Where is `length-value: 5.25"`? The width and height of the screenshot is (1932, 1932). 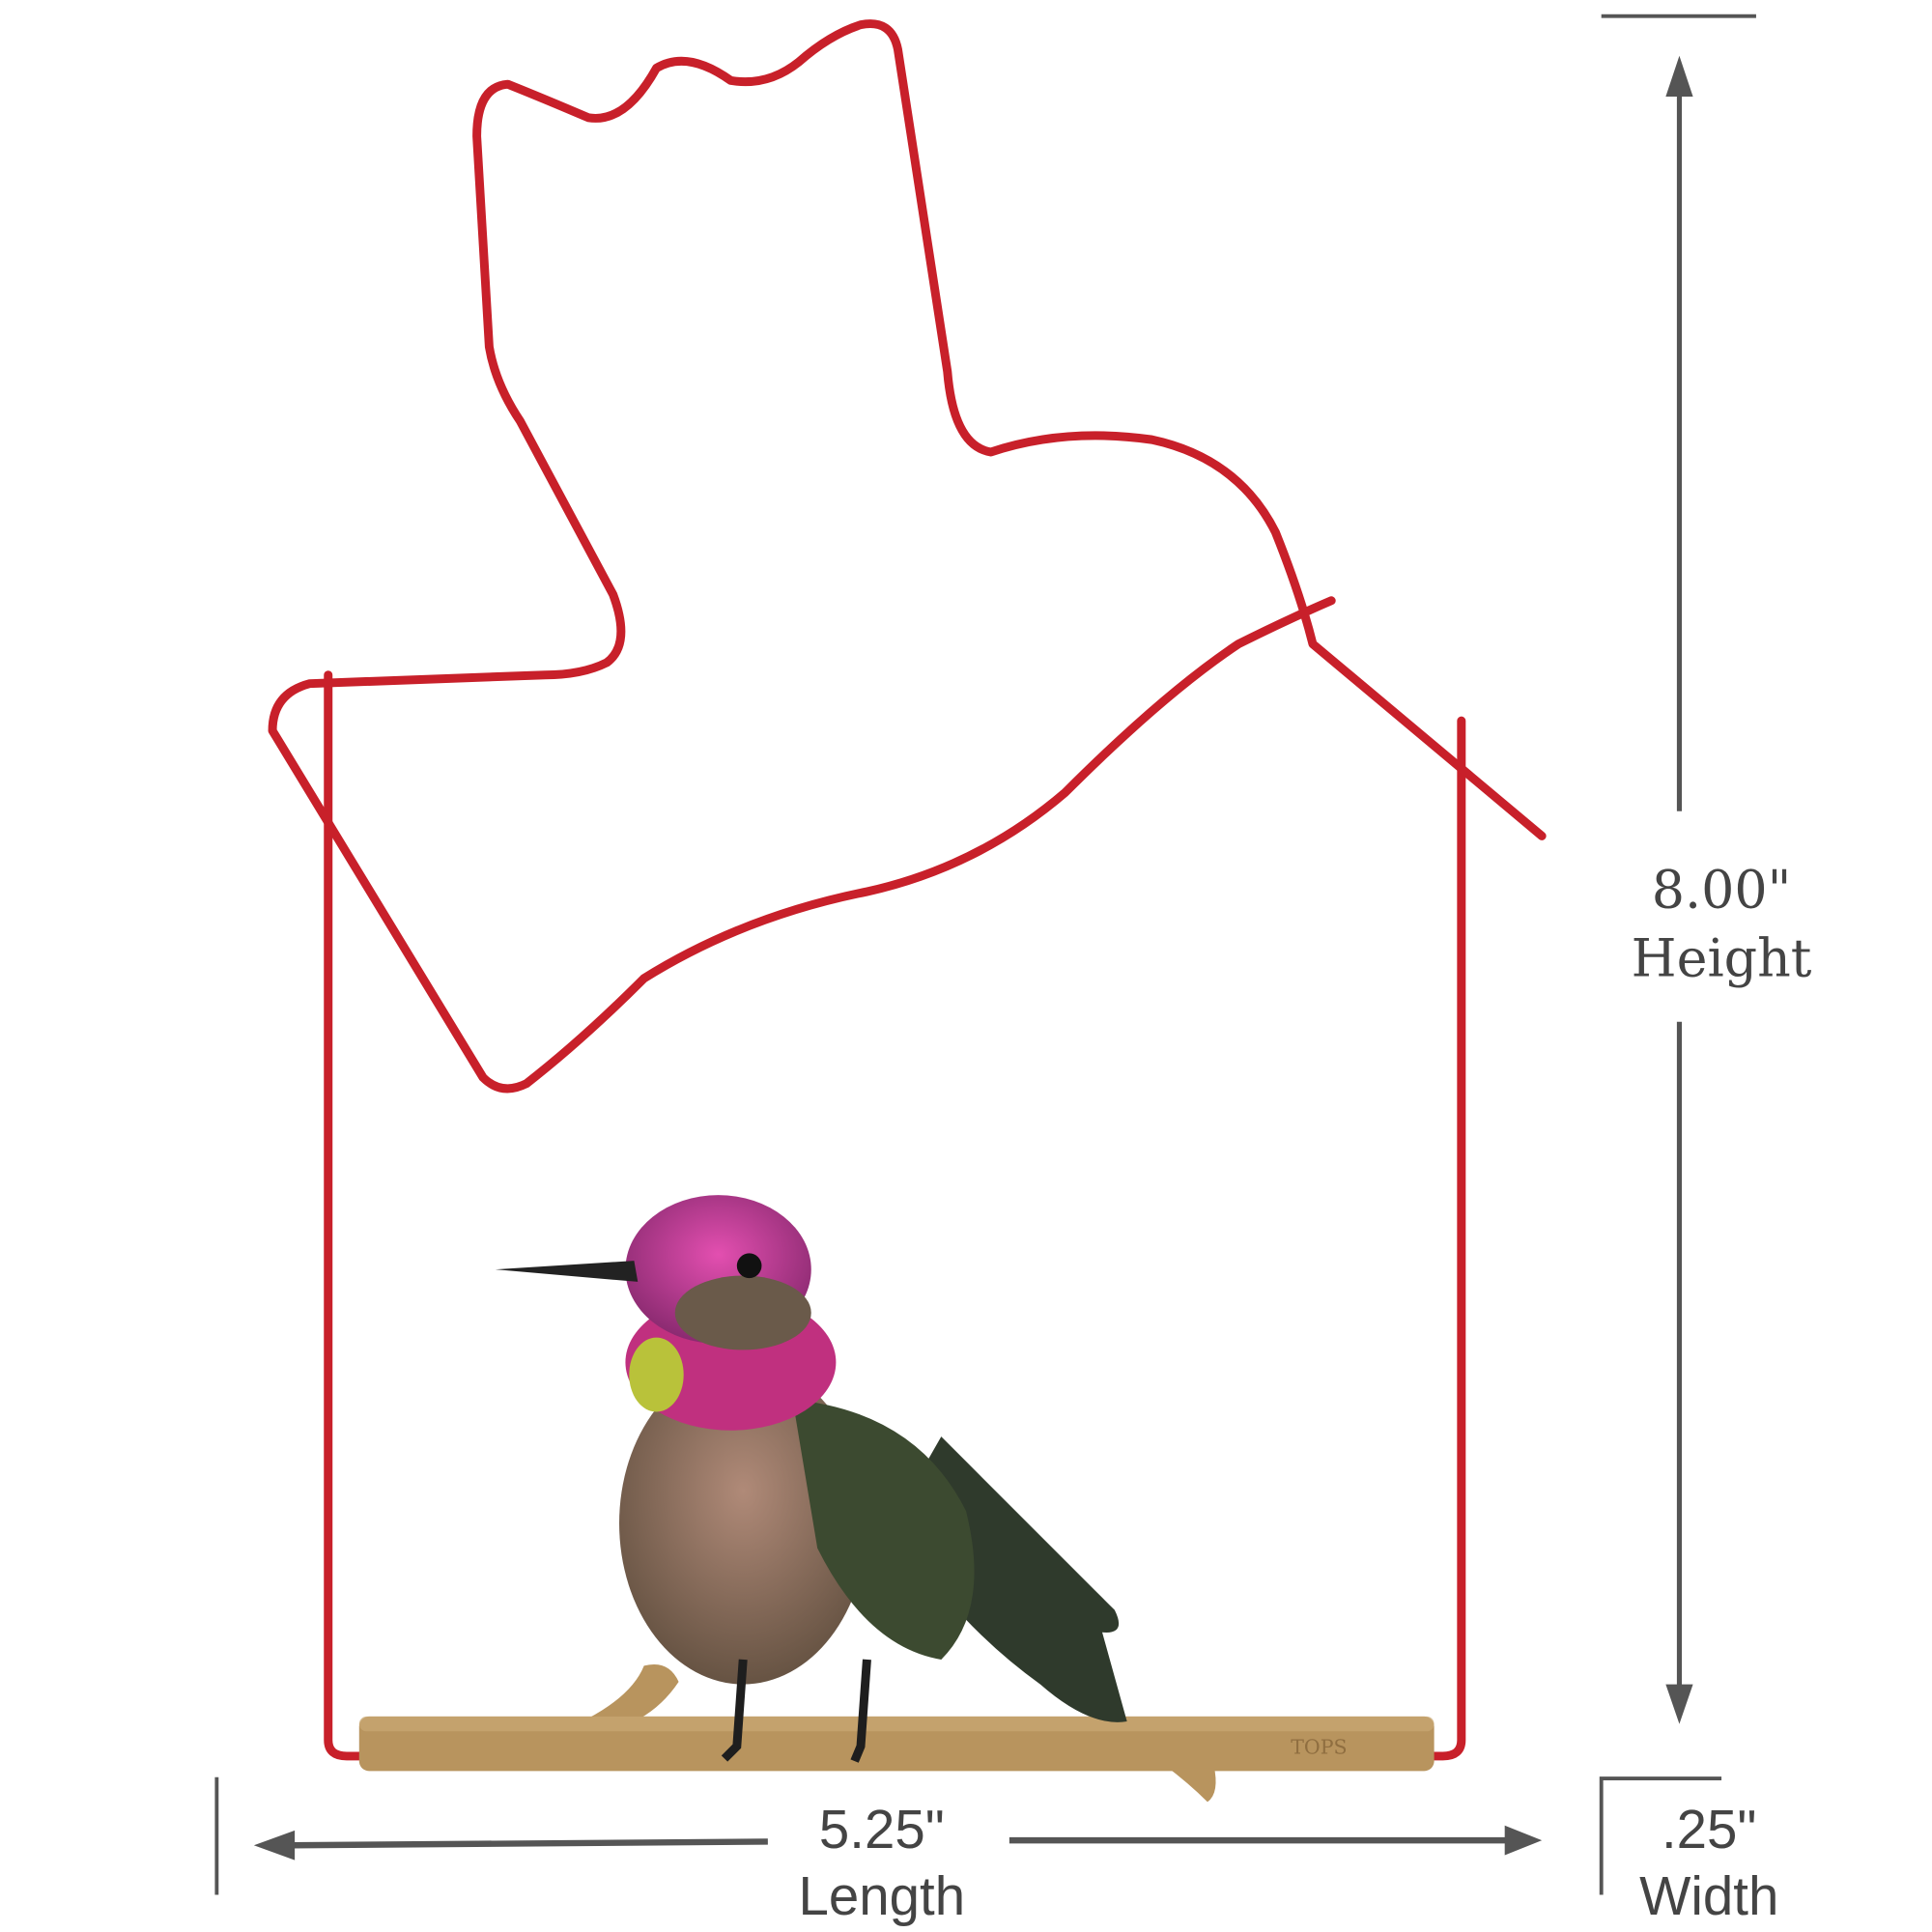 length-value: 5.25" is located at coordinates (882, 1829).